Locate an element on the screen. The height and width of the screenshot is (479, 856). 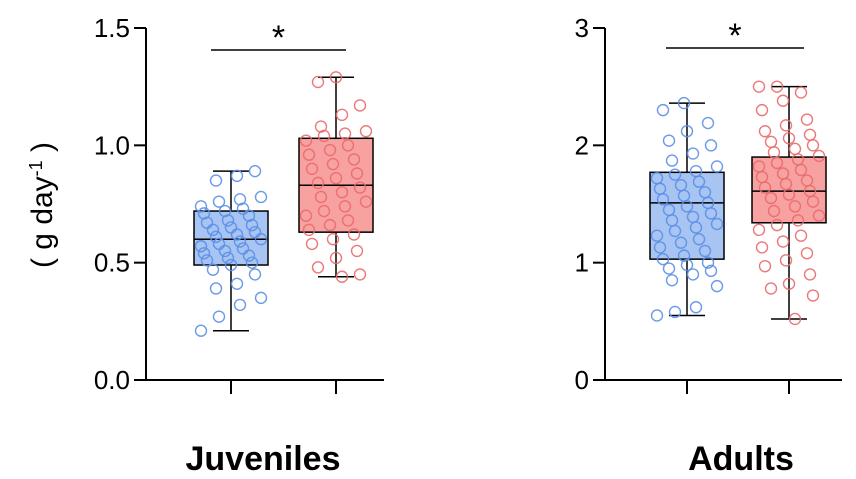
y-tick-label: 0.0 is located at coordinates (112, 380).